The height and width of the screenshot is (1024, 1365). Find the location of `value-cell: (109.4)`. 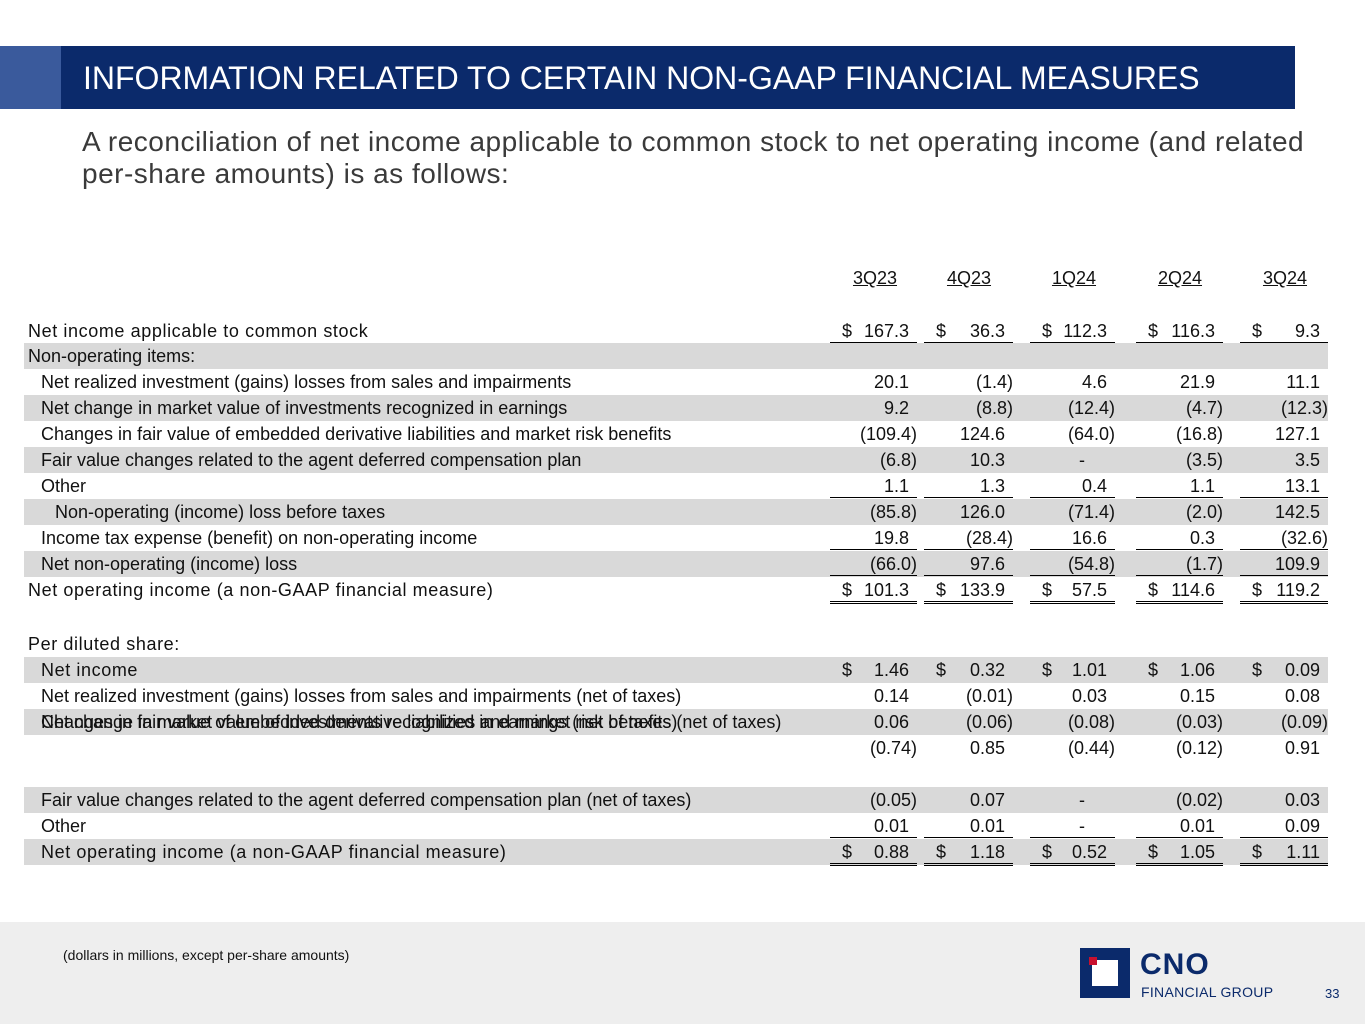

value-cell: (109.4) is located at coordinates (873, 434).